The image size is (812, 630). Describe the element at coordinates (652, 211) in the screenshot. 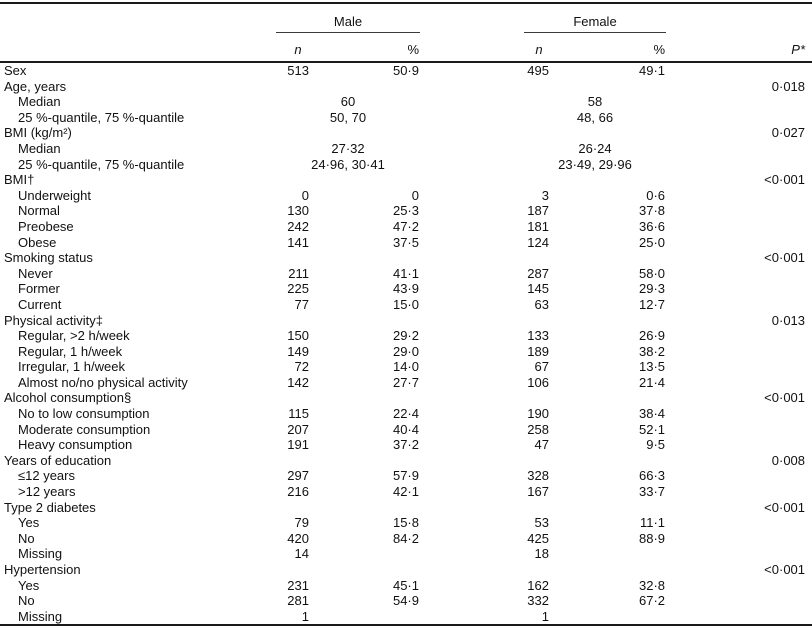

I see `female-percent-value: 37·8` at that location.